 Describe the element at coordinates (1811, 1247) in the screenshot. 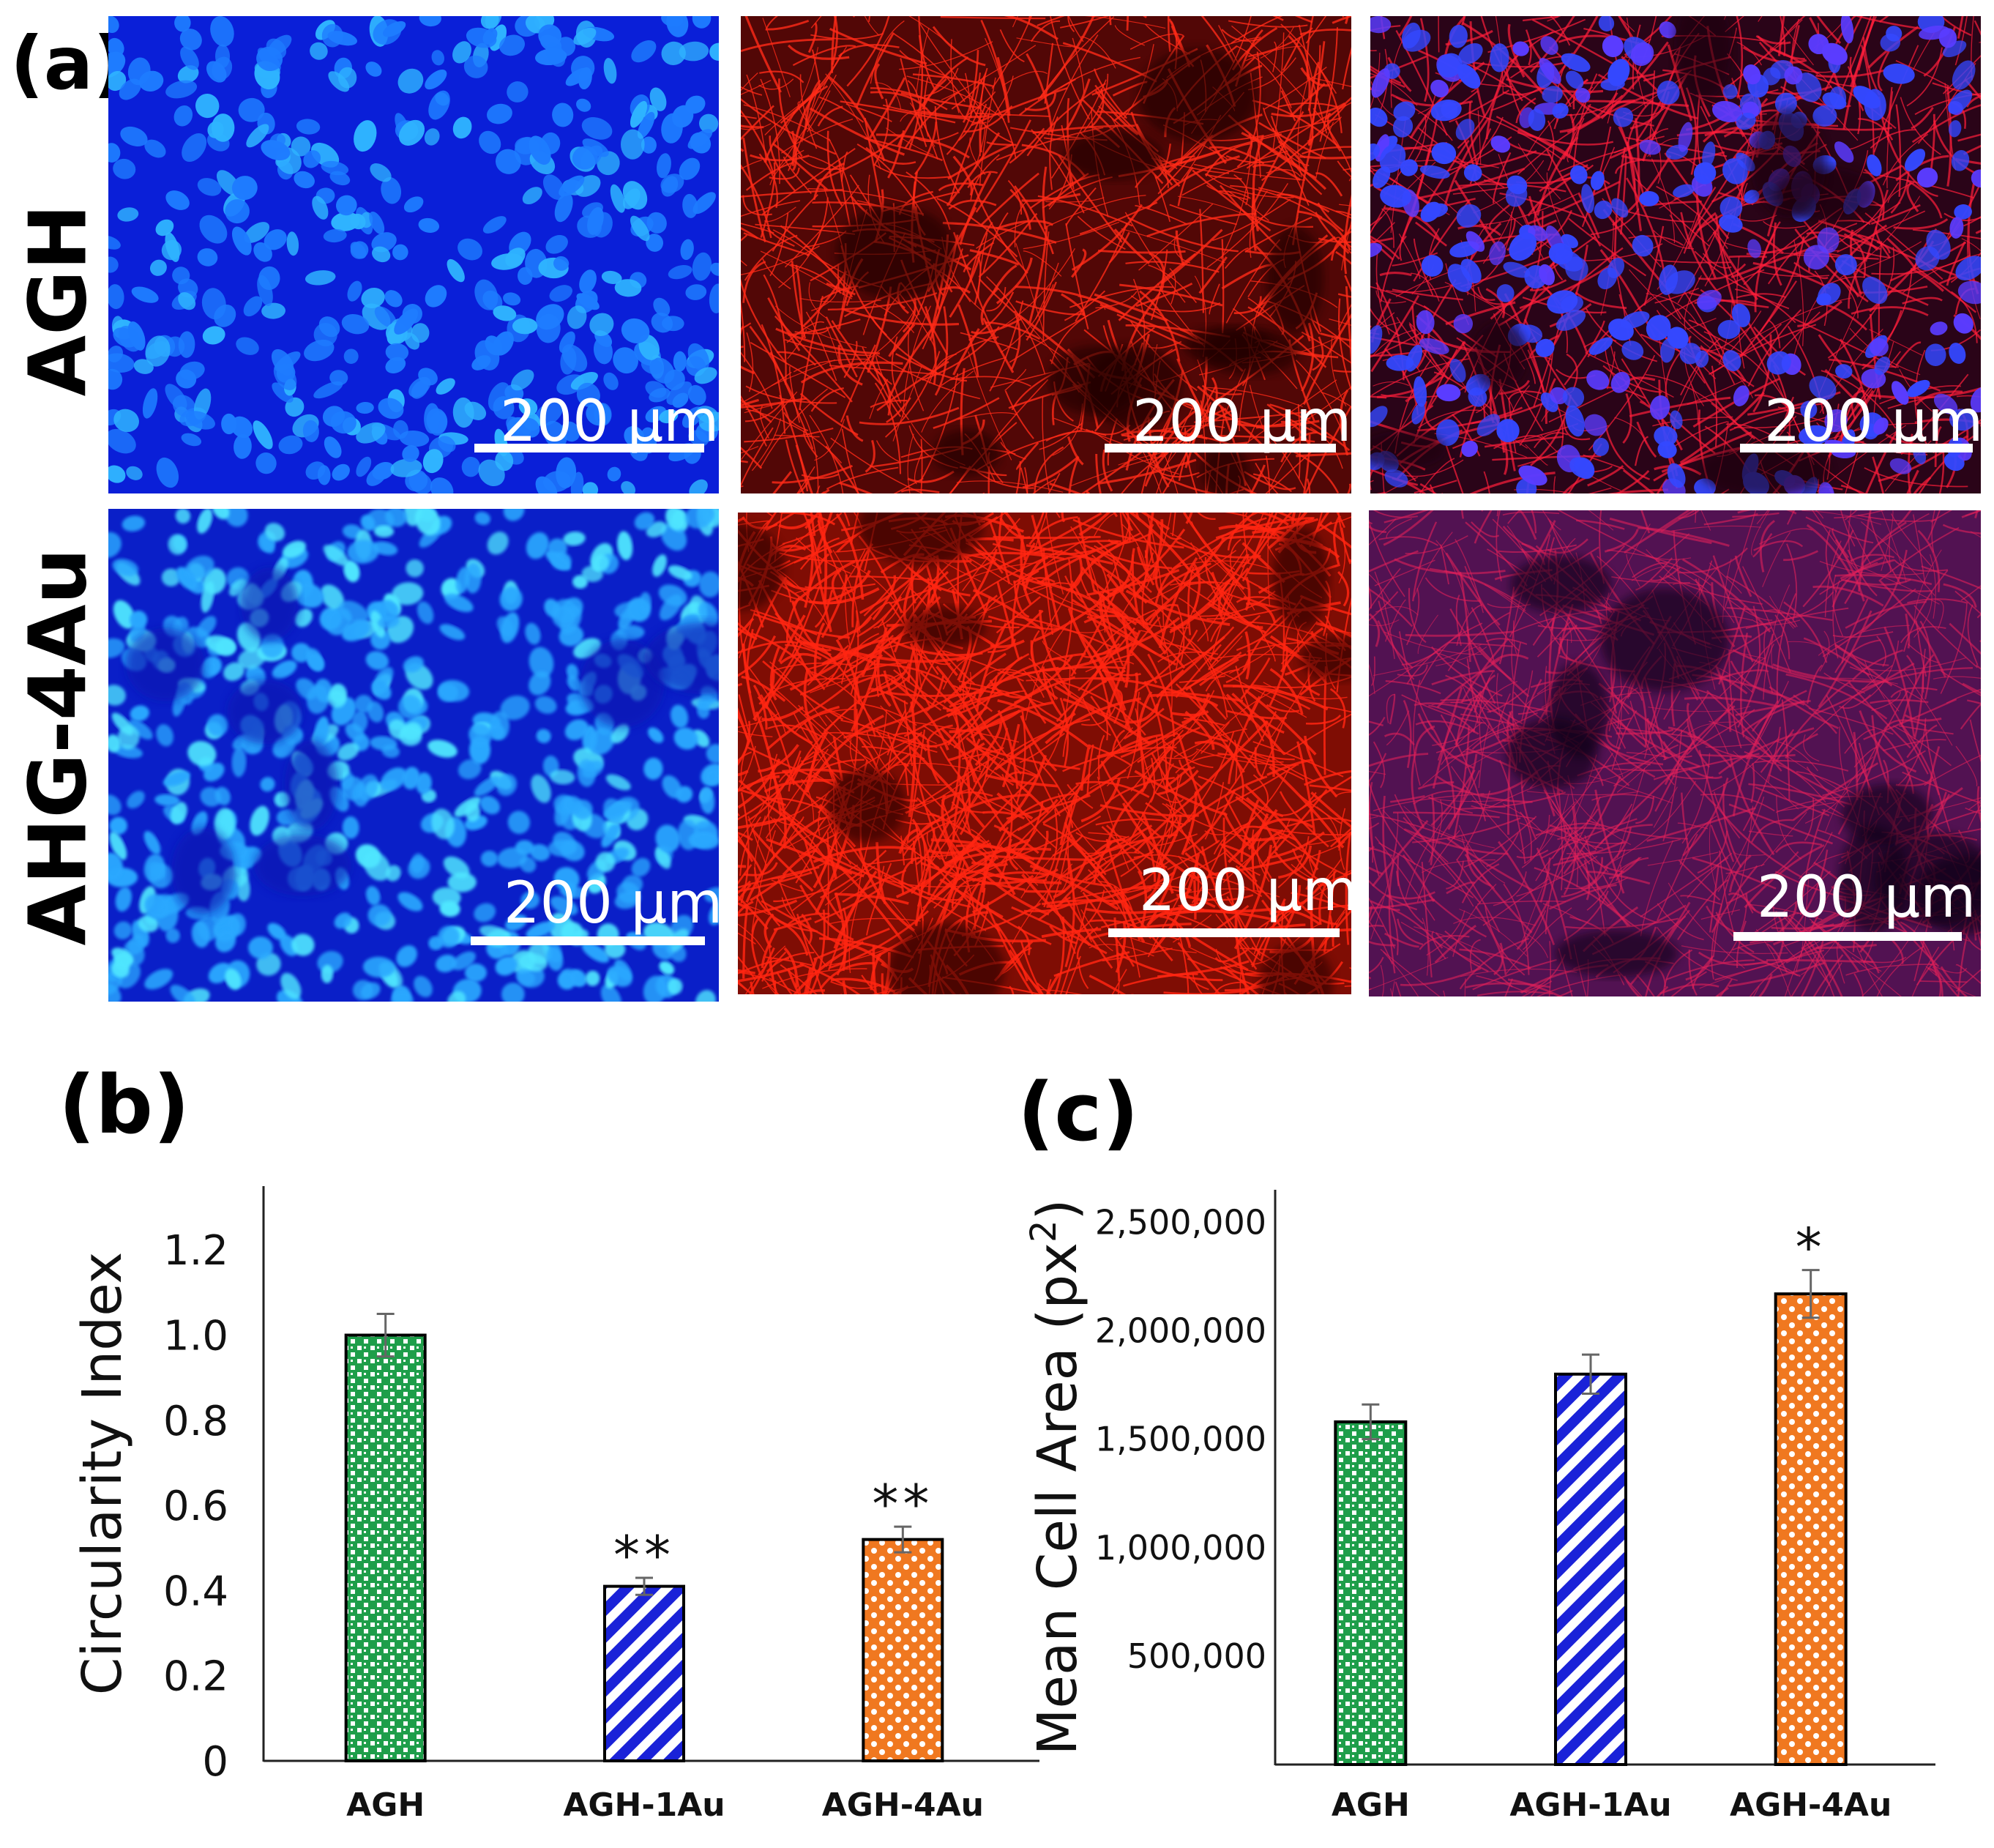

I see `significance-marker: *` at that location.